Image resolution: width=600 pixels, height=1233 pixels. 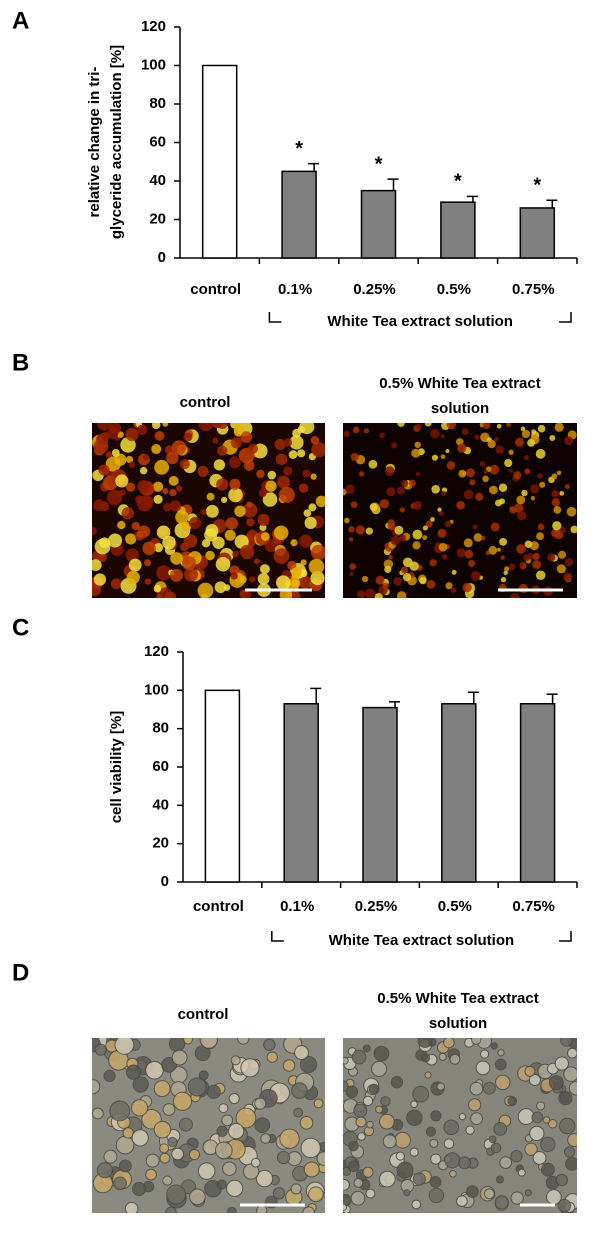 What do you see at coordinates (153, 64) in the screenshot?
I see `y-tick-label: 100` at bounding box center [153, 64].